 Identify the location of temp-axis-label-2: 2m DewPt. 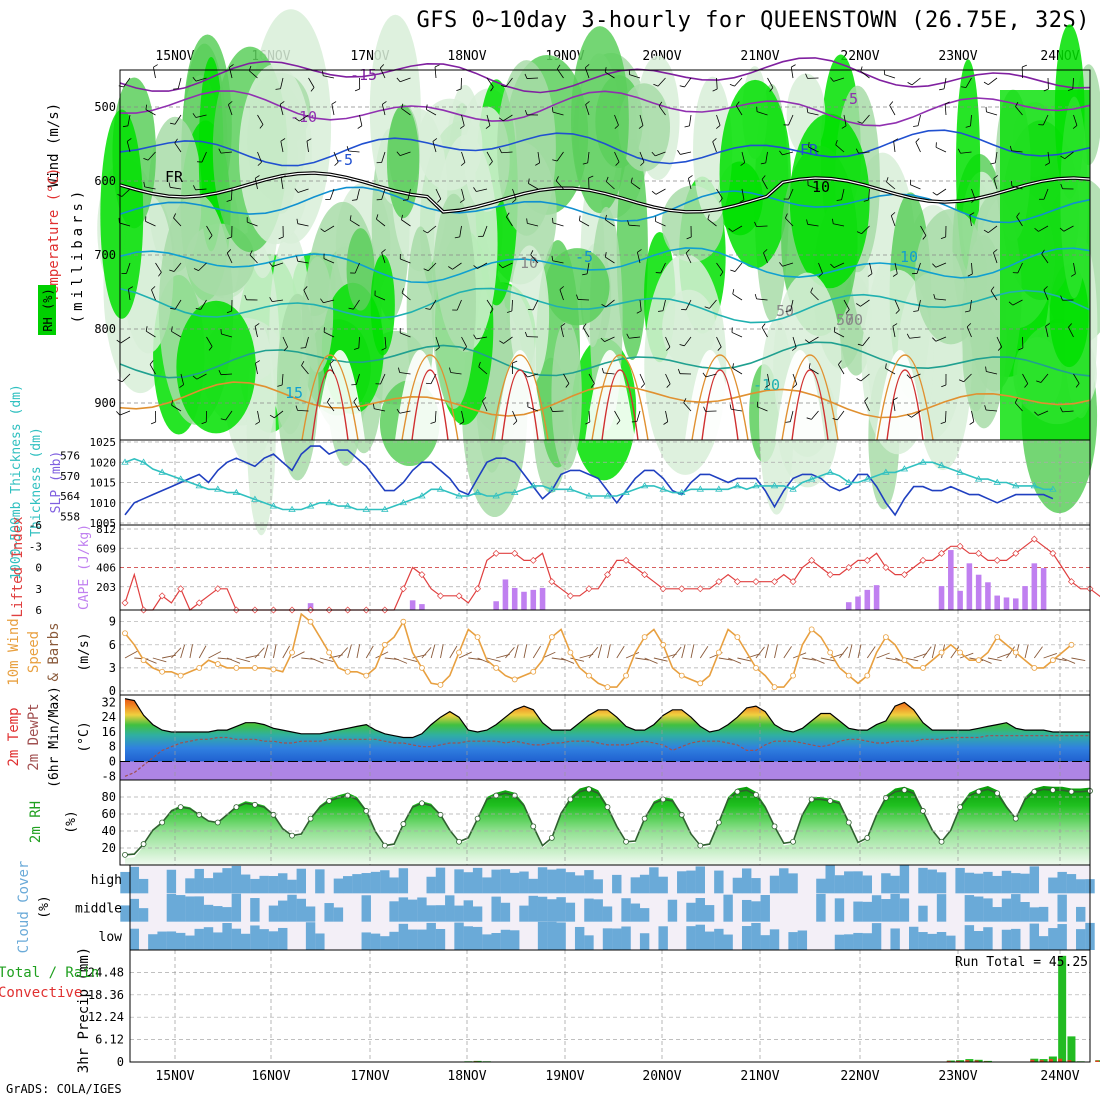
(34, 736).